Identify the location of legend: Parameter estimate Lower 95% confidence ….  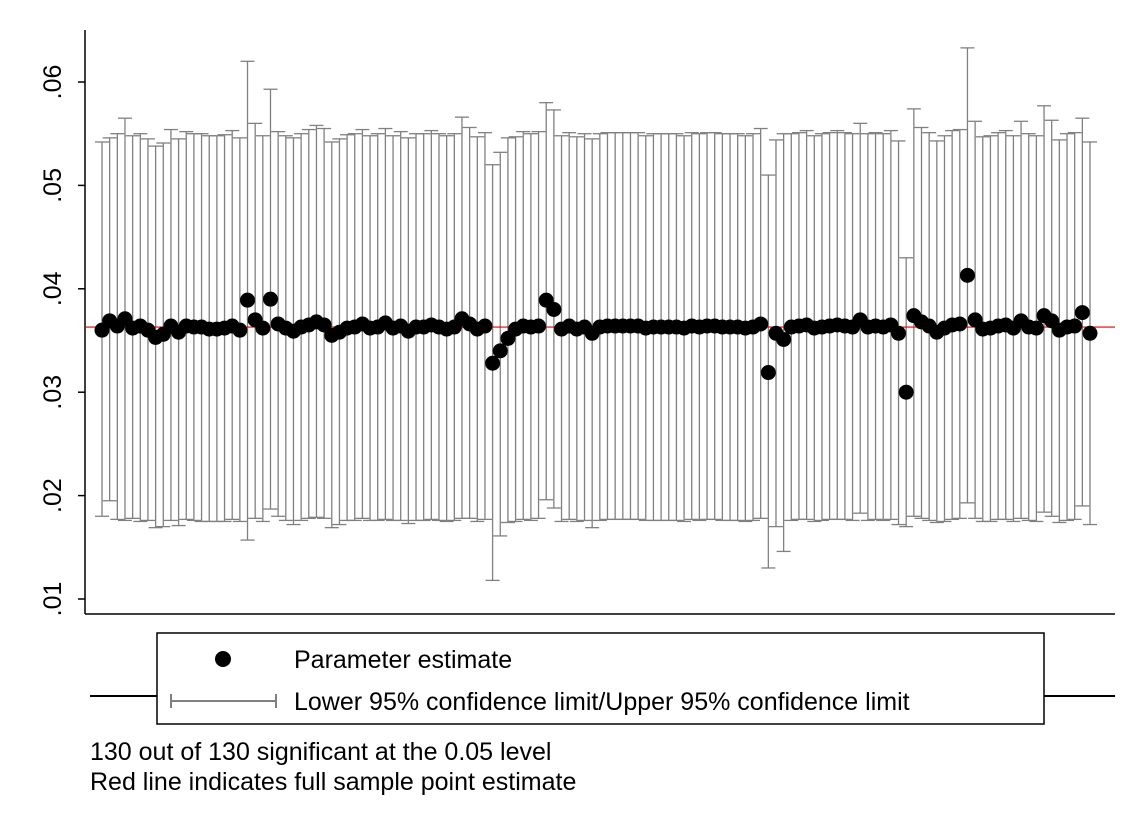
(602, 678).